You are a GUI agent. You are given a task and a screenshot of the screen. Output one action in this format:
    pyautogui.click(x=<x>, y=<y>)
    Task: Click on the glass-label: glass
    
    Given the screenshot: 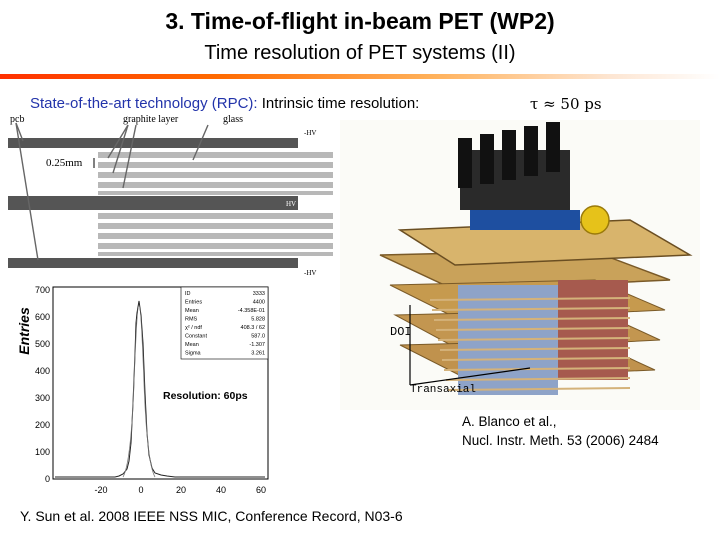 What is the action you would take?
    pyautogui.click(x=233, y=119)
    